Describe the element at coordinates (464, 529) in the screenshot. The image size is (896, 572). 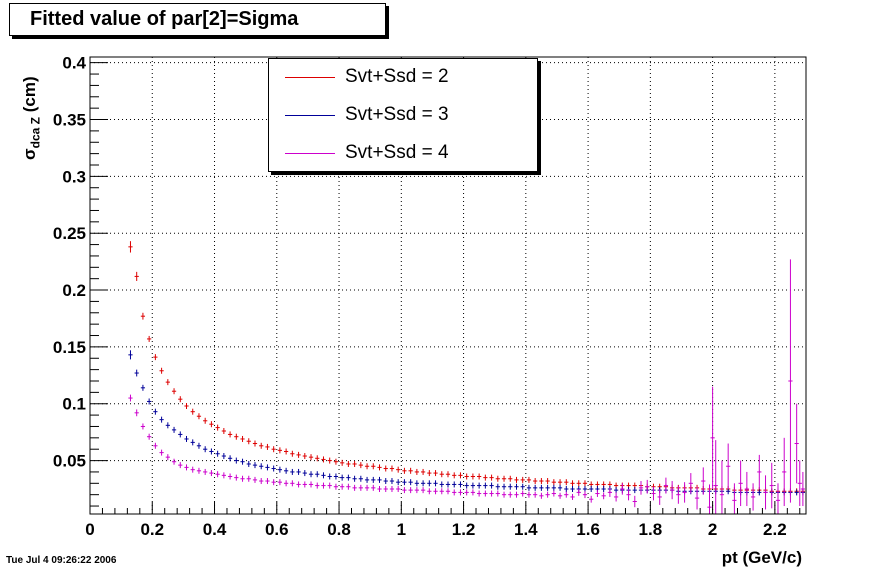
I see `x-tick-label: 1.2` at that location.